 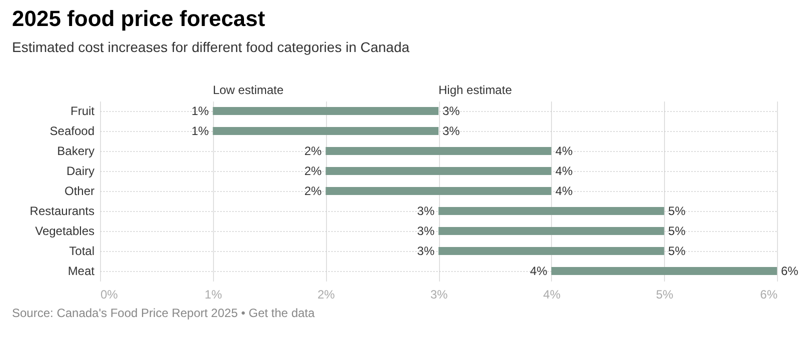 What do you see at coordinates (64, 231) in the screenshot?
I see `y-tick-label: Vegetables` at bounding box center [64, 231].